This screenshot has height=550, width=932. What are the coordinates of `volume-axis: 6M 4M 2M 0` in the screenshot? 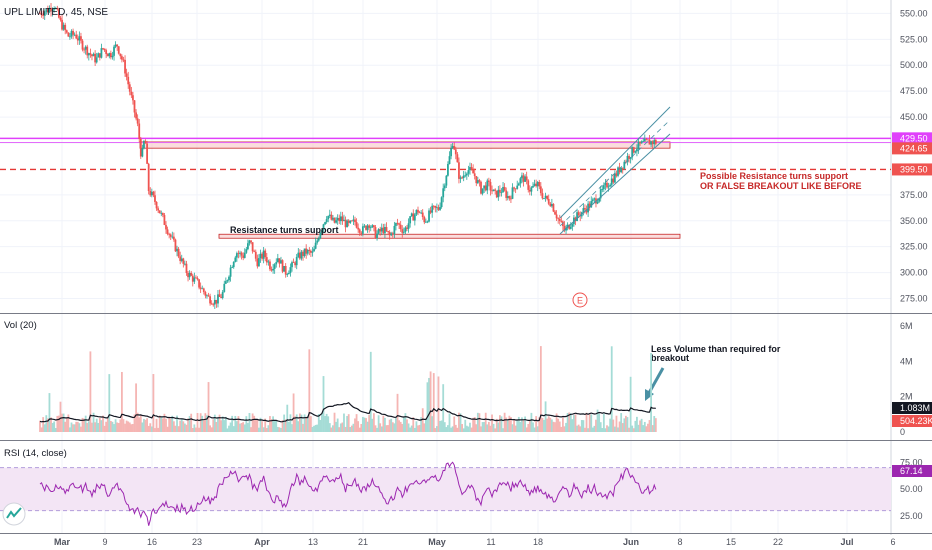 It's located at (906, 379).